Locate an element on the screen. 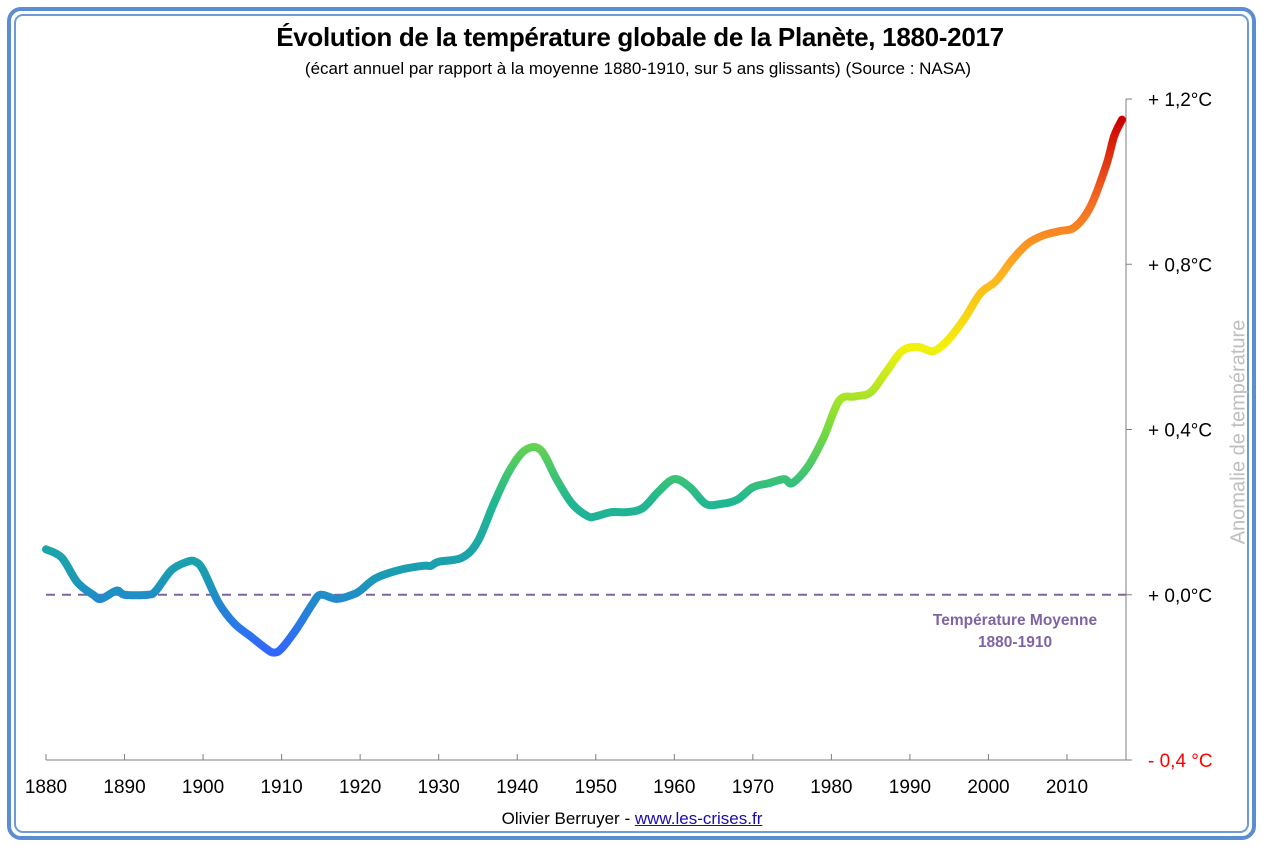  footer: Olivier Berruyer - www.les-crises.fr is located at coordinates (632, 819).